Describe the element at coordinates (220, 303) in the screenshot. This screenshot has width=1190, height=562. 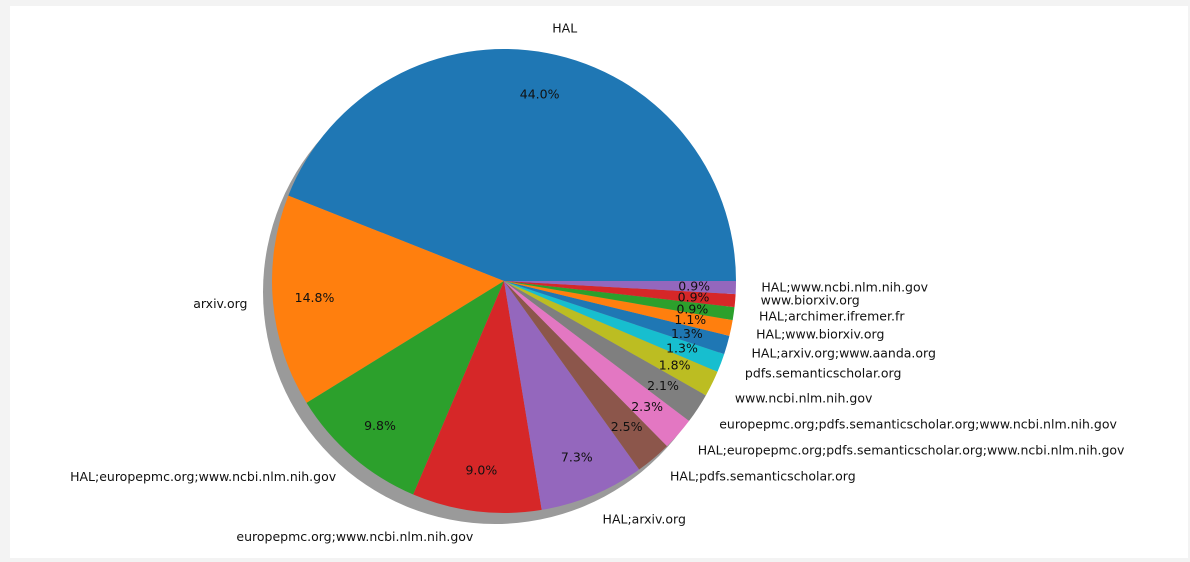
I see `category-label-arxiv-org: arxiv.org` at that location.